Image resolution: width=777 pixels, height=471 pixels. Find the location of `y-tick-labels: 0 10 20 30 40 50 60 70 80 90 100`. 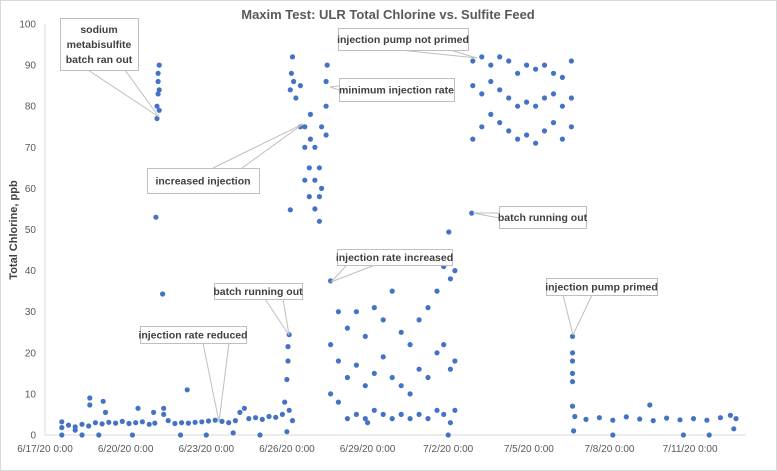

y-tick-labels: 0 10 20 30 40 50 60 70 80 90 100 is located at coordinates (27, 231).